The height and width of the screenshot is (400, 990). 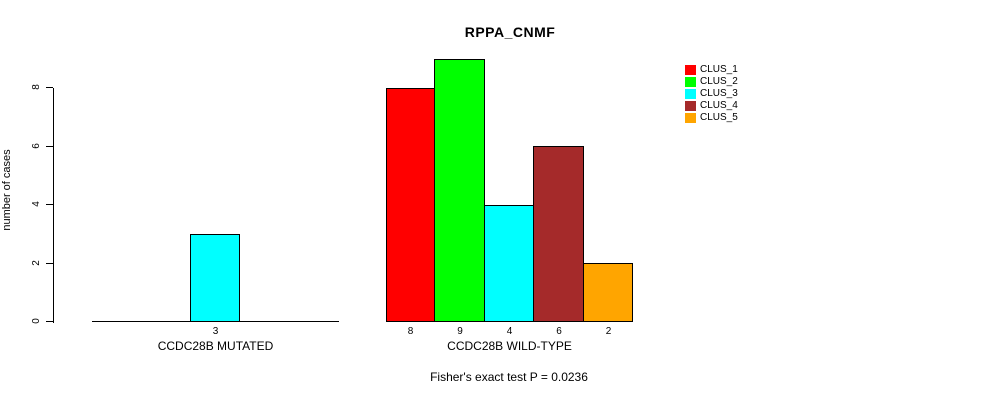 I want to click on bar-value-label: 3, so click(x=215, y=331).